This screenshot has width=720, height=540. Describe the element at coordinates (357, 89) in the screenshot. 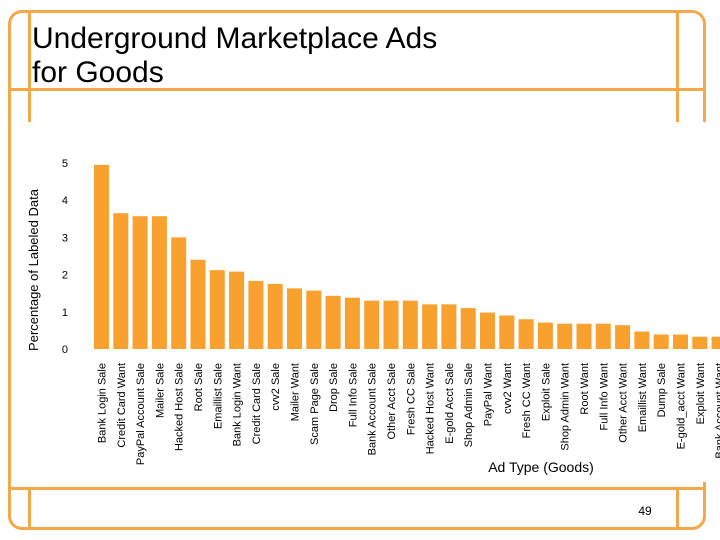

I see `title-rule-top` at that location.